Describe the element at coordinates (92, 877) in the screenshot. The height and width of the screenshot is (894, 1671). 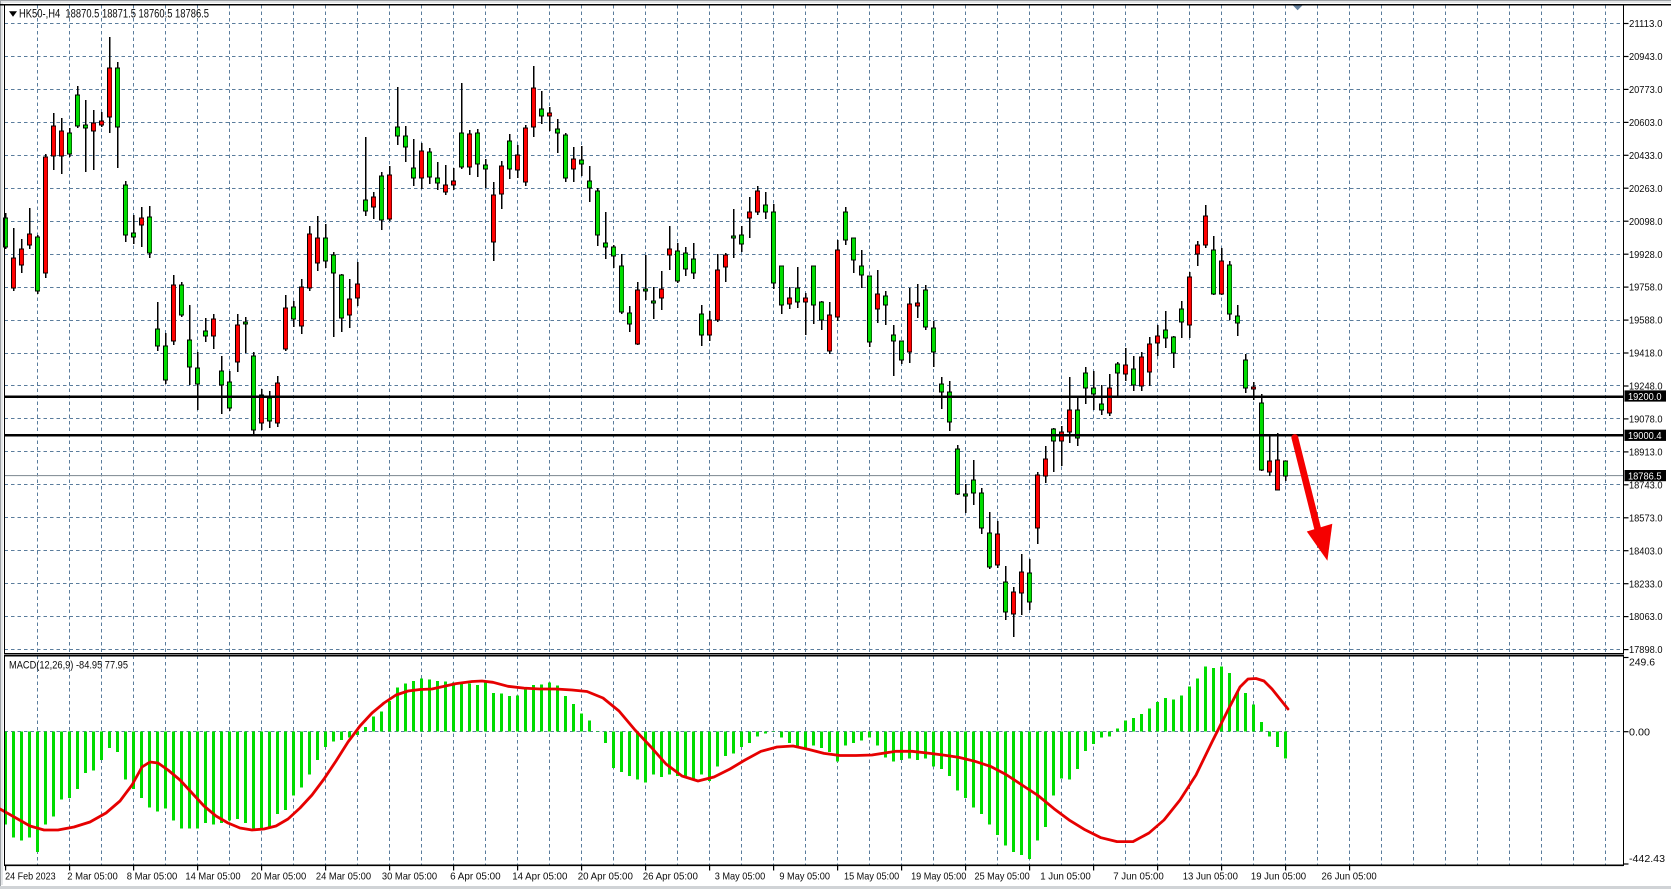
I see `svg-text: 2 Mar 05:00` at that location.